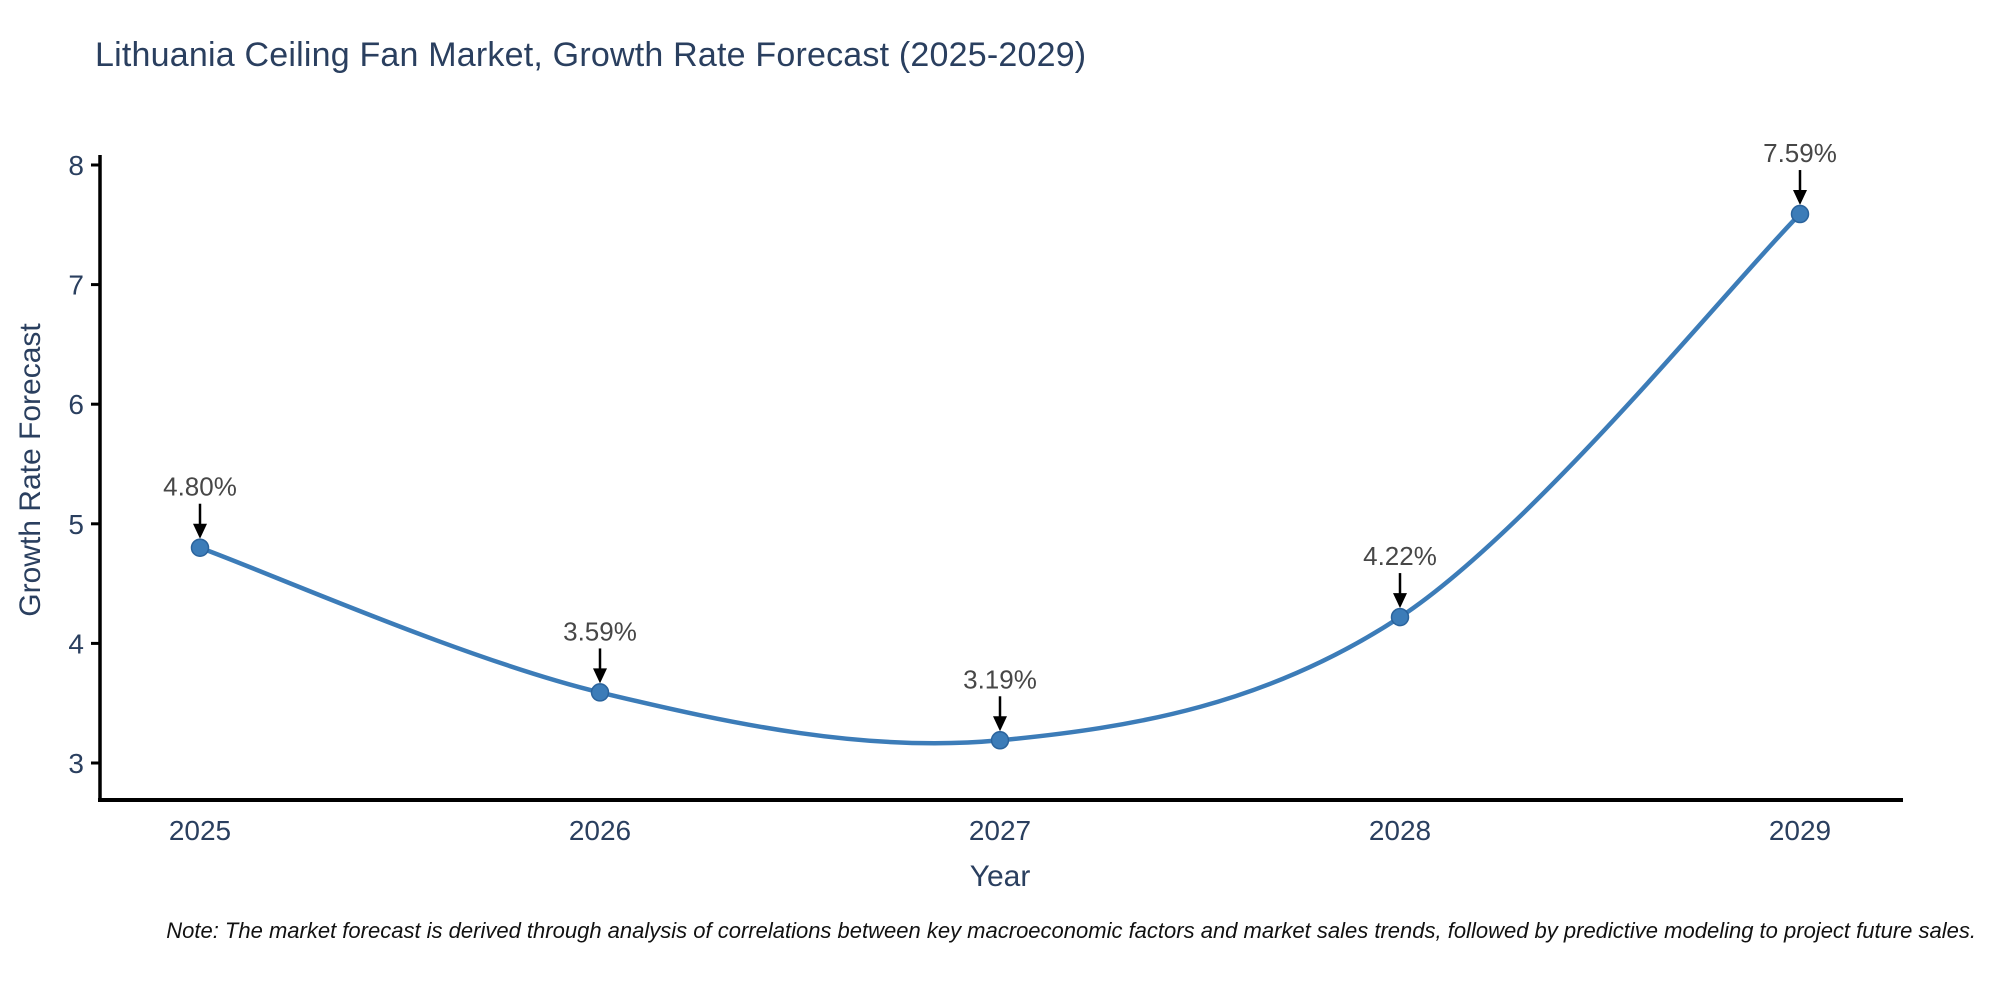 Image resolution: width=2000 pixels, height=1000 pixels. What do you see at coordinates (1800, 153) in the screenshot?
I see `annotation-label: 7.59%` at bounding box center [1800, 153].